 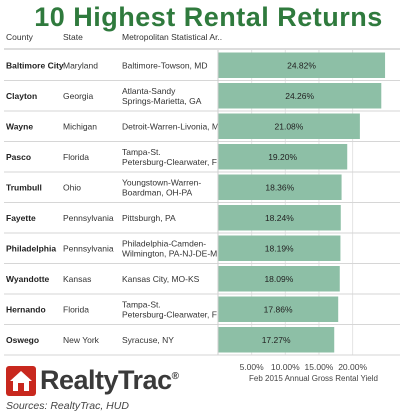 What do you see at coordinates (164, 243) in the screenshot?
I see `msa-label: Philadelphia-Camden-` at bounding box center [164, 243].